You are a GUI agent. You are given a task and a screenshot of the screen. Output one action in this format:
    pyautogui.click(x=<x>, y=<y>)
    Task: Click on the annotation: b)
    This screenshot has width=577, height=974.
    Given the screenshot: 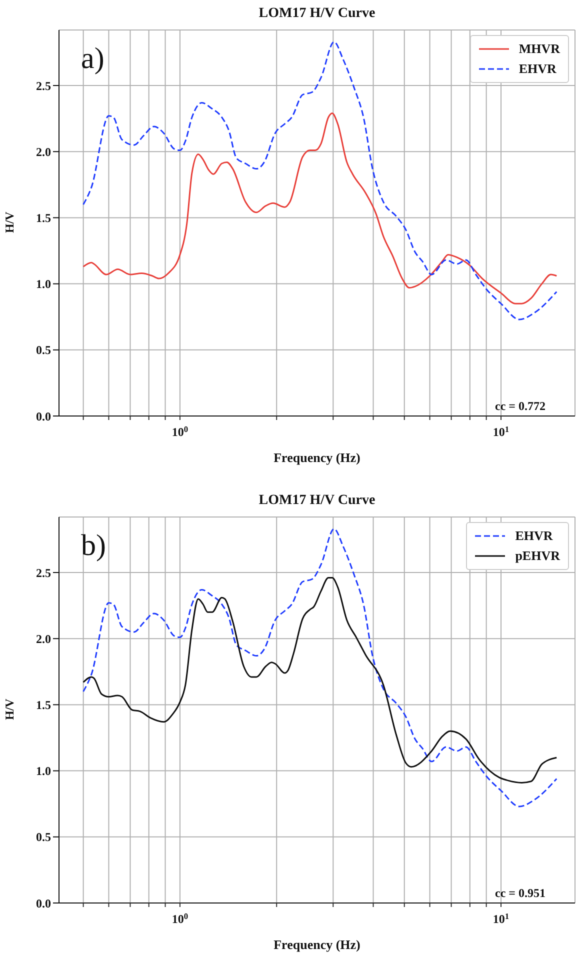 What is the action you would take?
    pyautogui.click(x=93, y=546)
    